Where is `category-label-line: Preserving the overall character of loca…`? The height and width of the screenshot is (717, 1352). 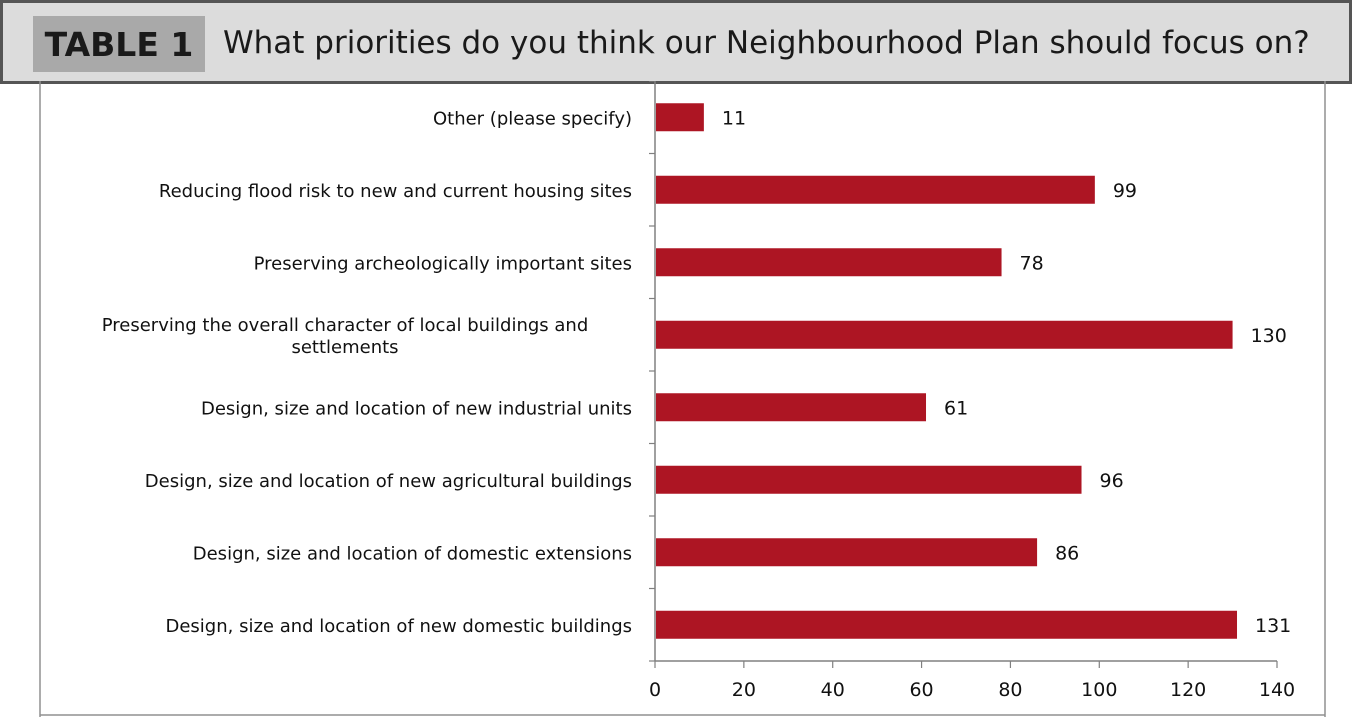 category-label-line: Preserving the overall character of loca… is located at coordinates (345, 325).